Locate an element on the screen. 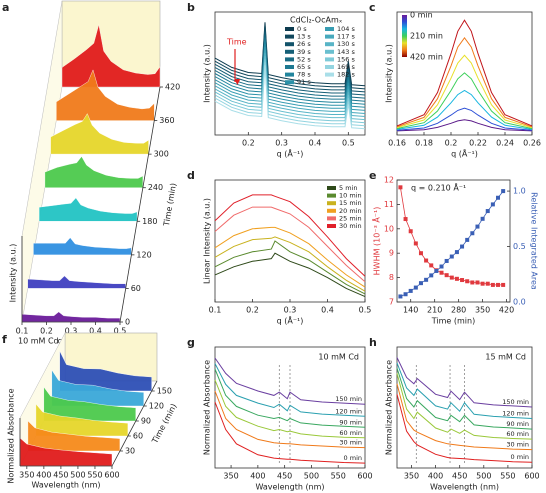 This screenshot has height=493, width=546. x-axis-label: Wavelength (nm) is located at coordinates (289, 487).